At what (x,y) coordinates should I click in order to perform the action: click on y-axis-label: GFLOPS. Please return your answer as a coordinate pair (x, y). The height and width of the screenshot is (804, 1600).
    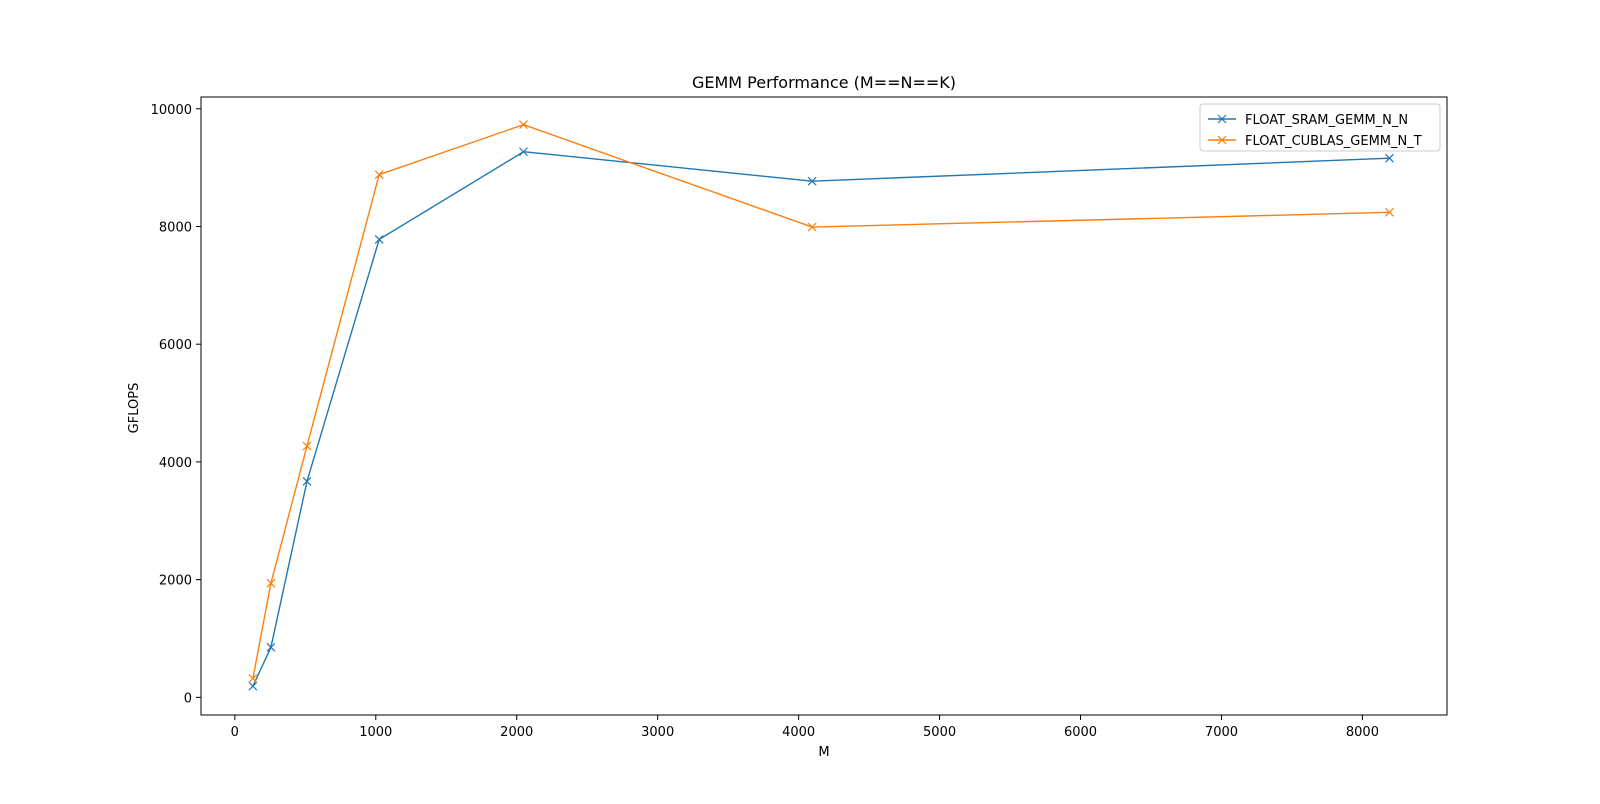
    Looking at the image, I should click on (134, 408).